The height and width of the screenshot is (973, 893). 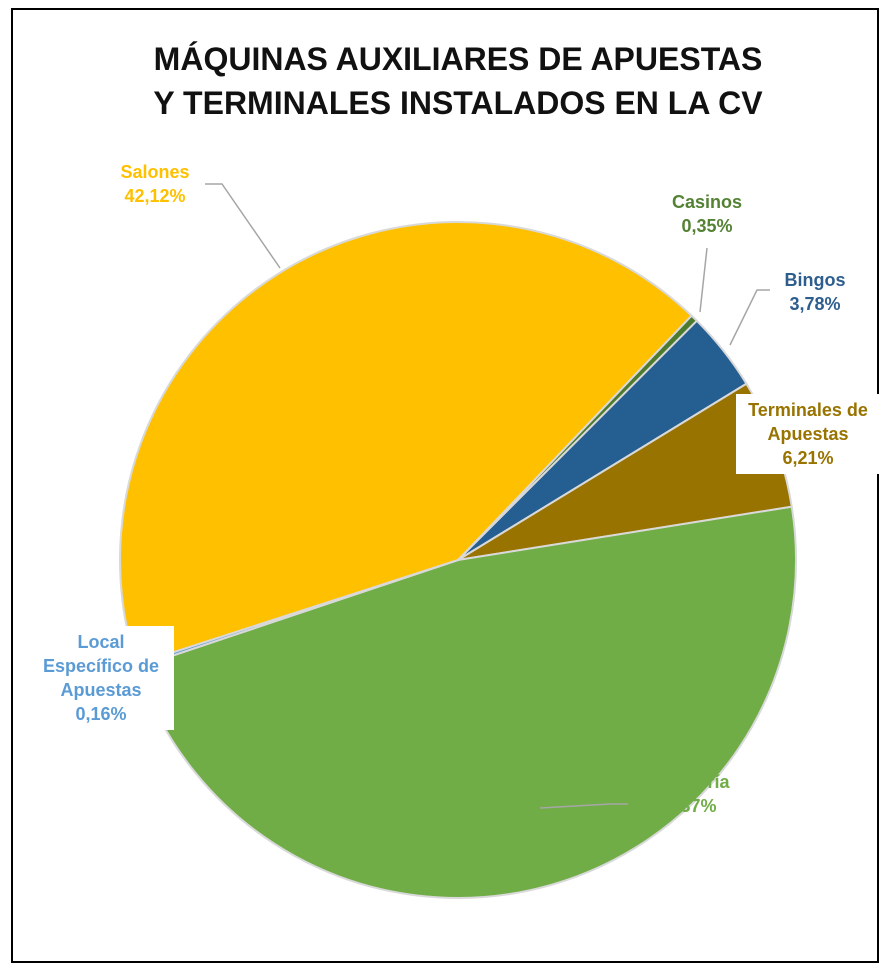 I want to click on value-label: 3,78%, so click(x=815, y=304).